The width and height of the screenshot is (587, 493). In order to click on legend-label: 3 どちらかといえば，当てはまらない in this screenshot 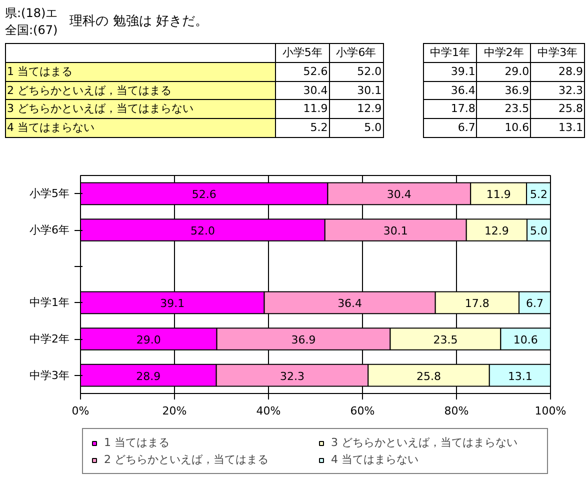, I will do `click(424, 442)`.